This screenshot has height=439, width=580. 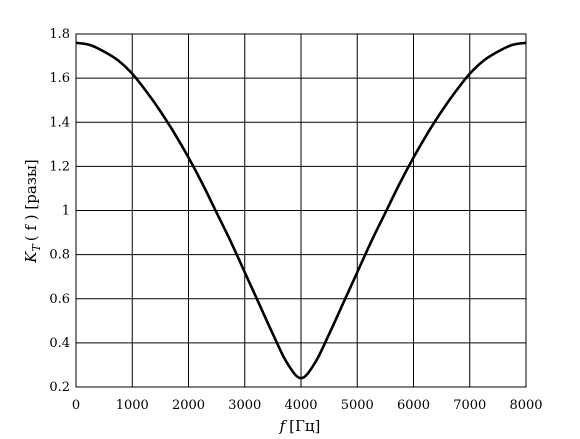 I want to click on x-axis-label: f [Гц], so click(x=300, y=425).